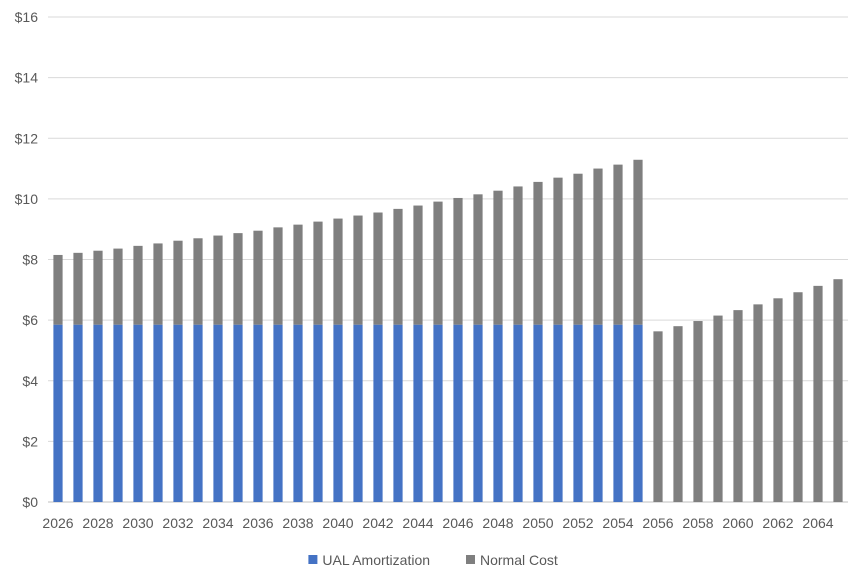  I want to click on y-axis-tick-labels: $0 $2 $4 $6 $8 $10 $12 $14 $16, so click(27, 259).